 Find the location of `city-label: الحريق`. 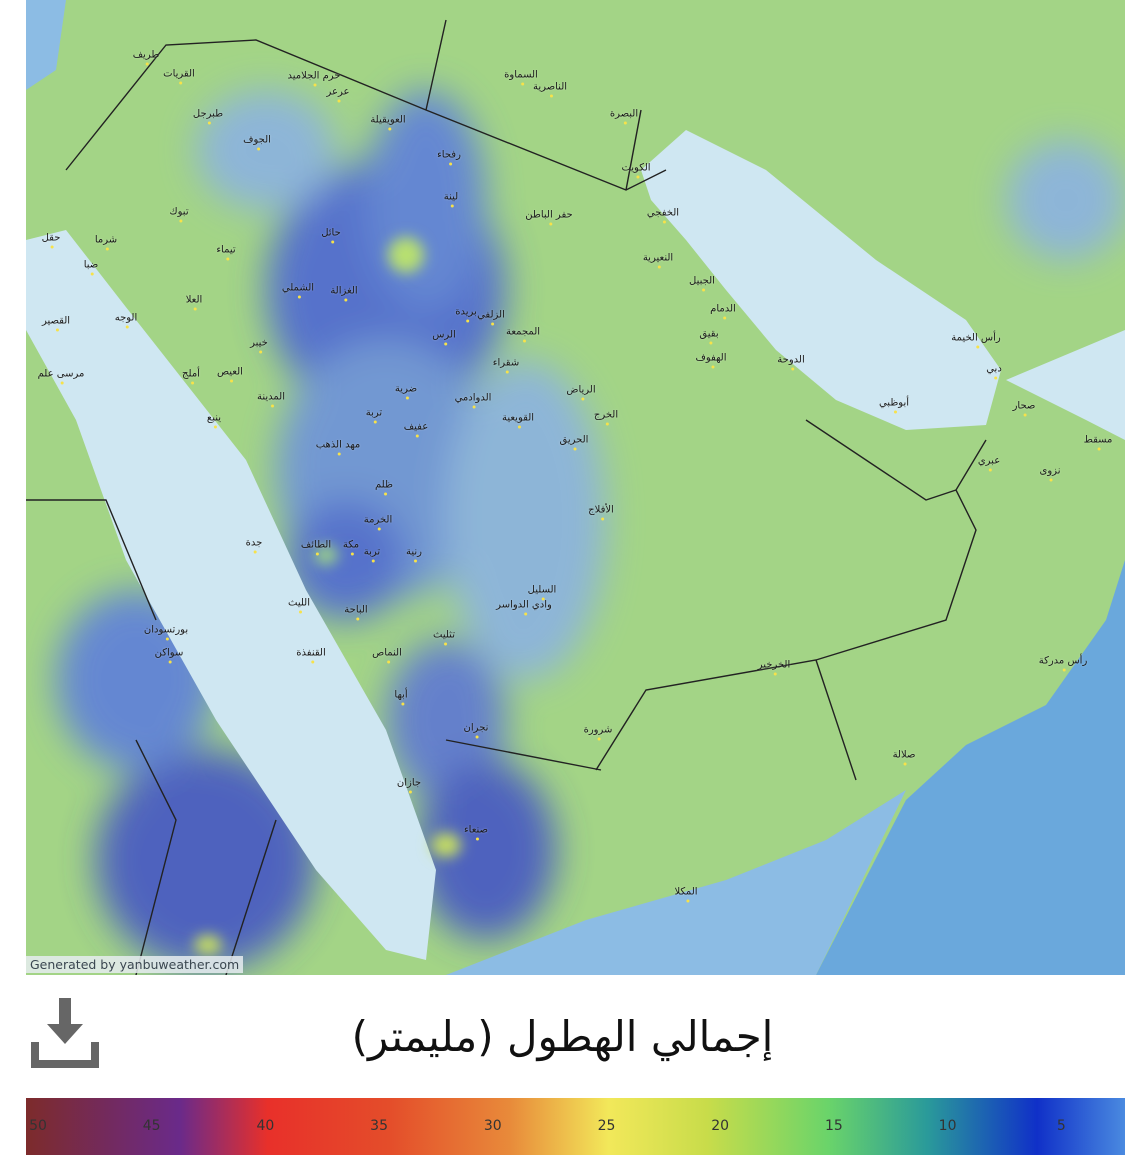

city-label: الحريق is located at coordinates (574, 442).